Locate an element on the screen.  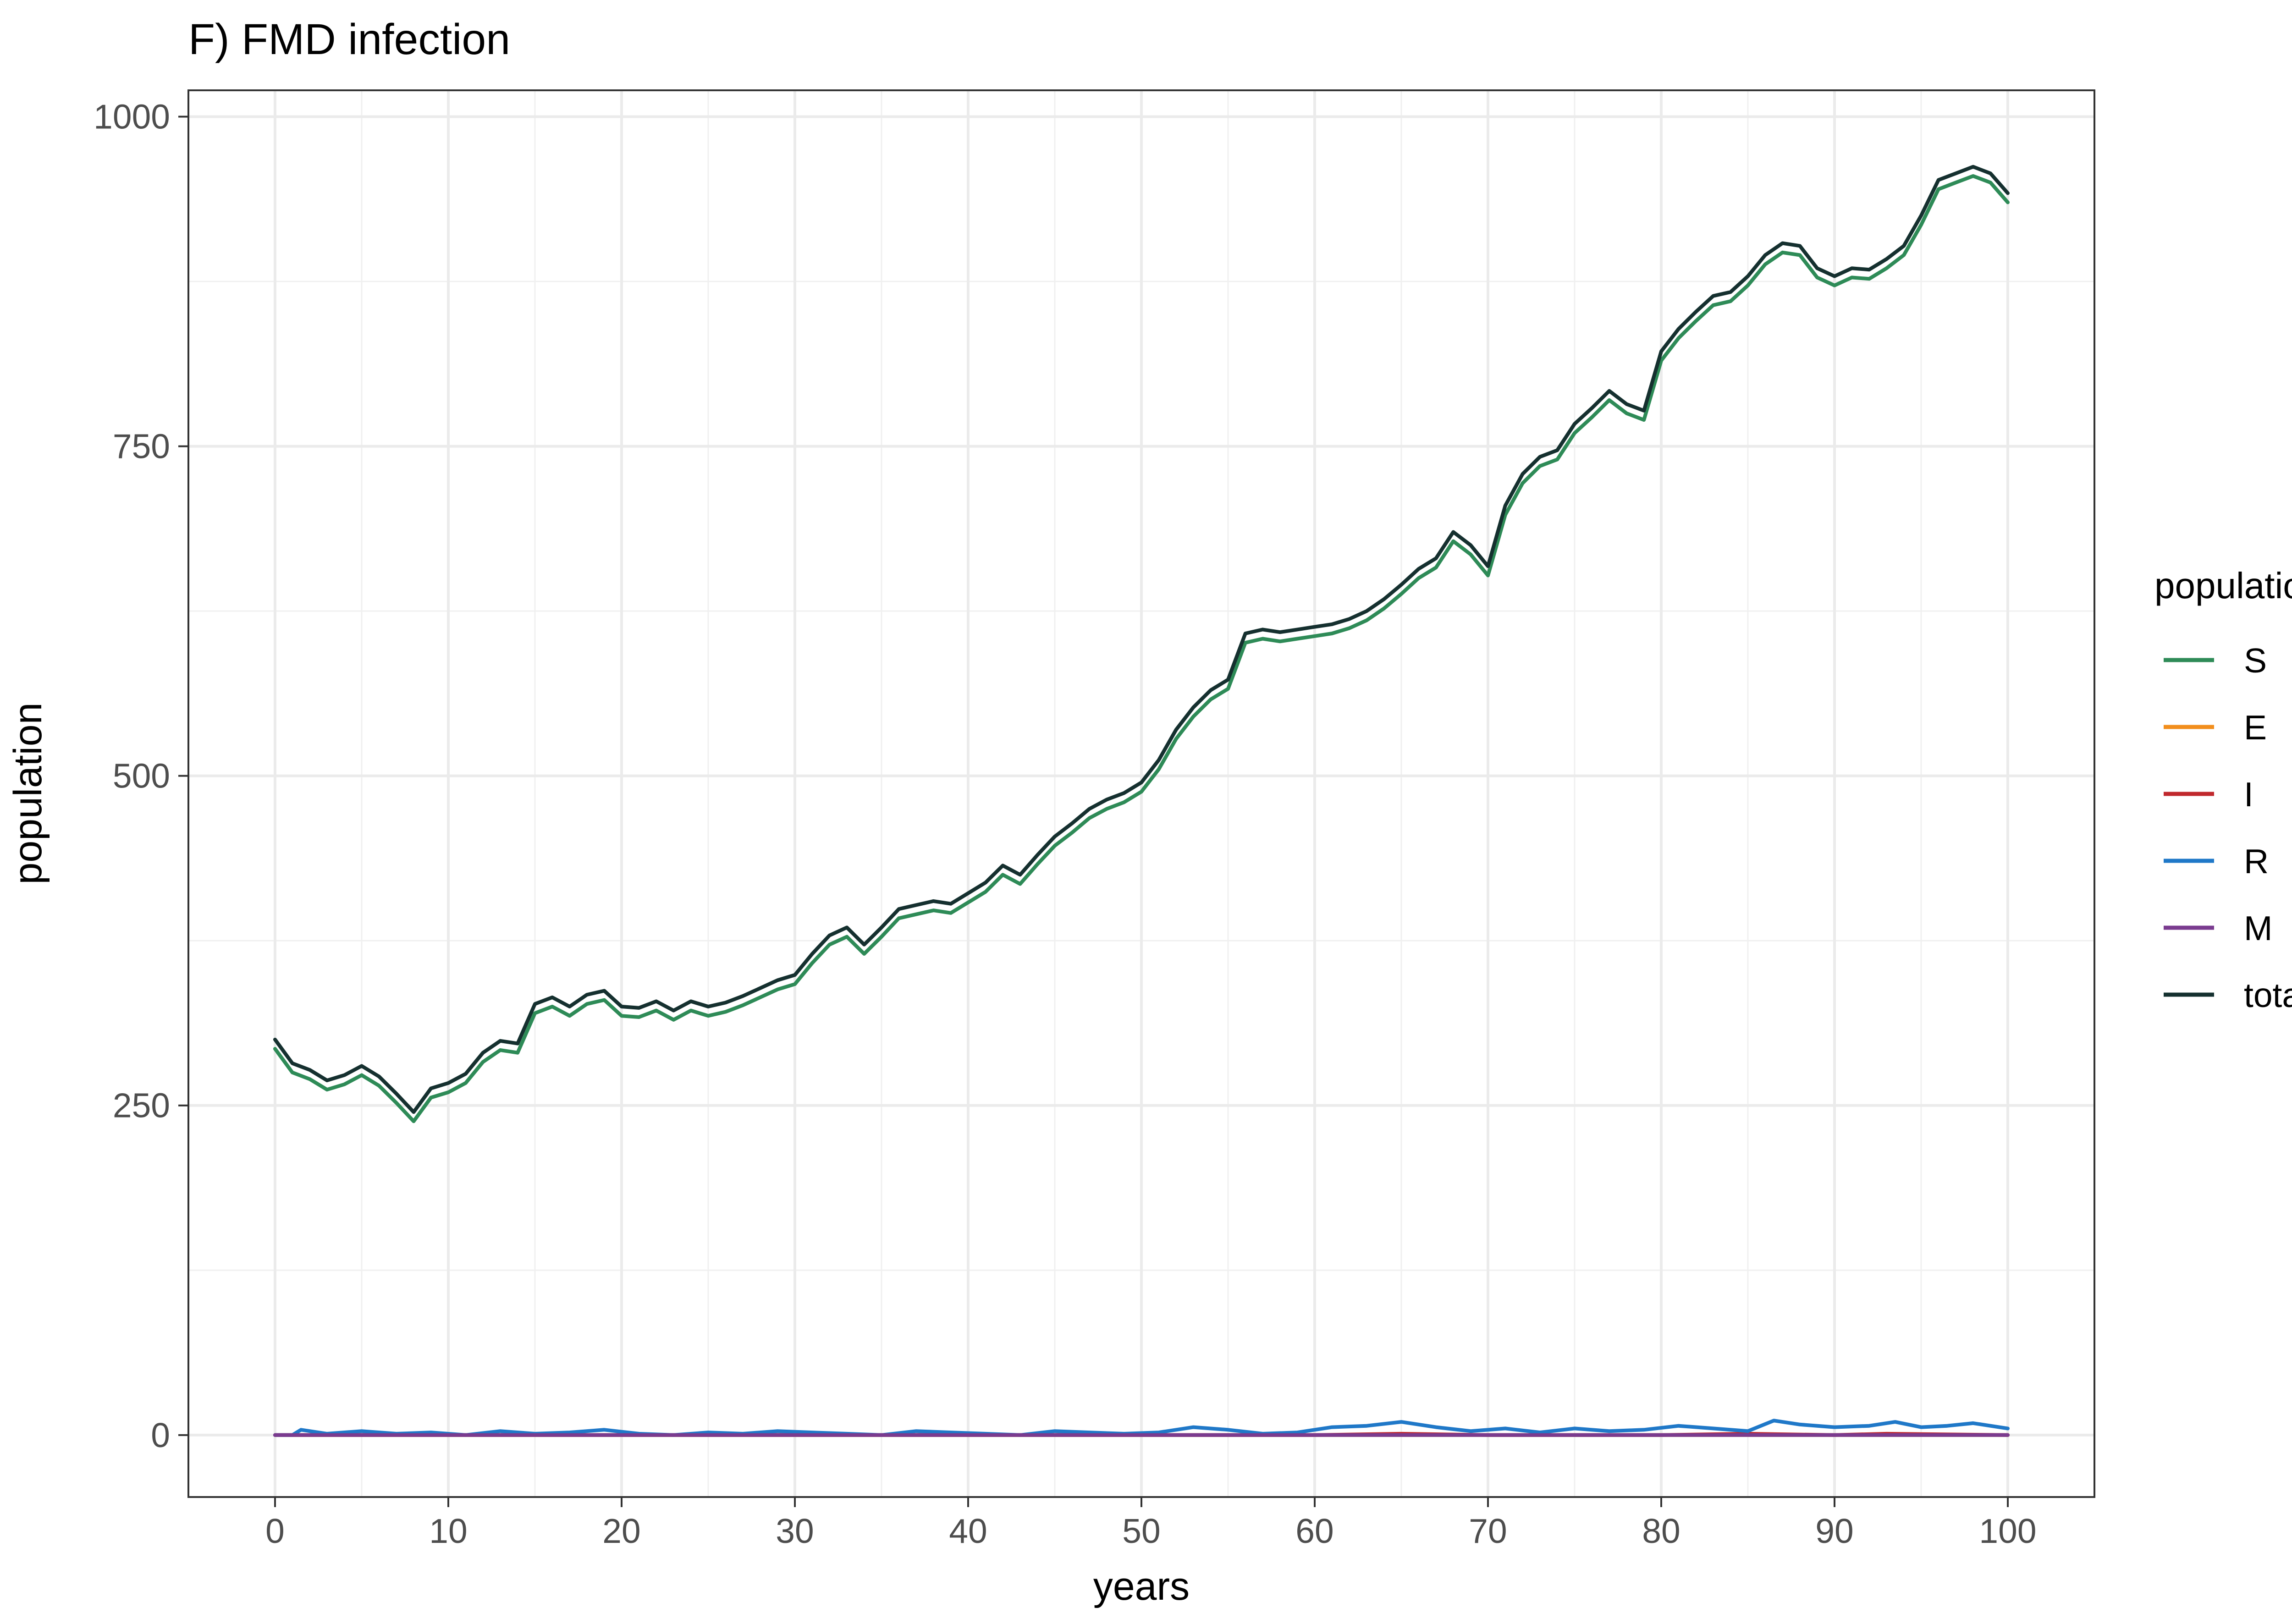
legend-label-R: R is located at coordinates (2256, 861).